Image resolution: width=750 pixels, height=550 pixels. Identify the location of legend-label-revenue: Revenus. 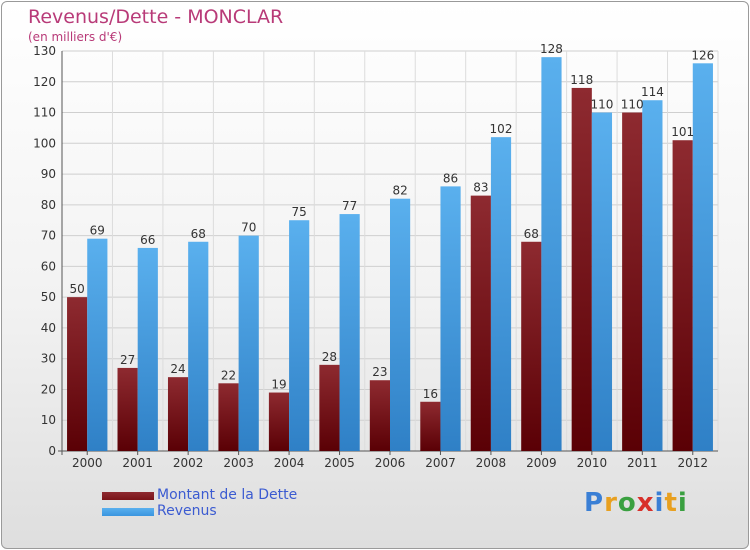
(187, 511).